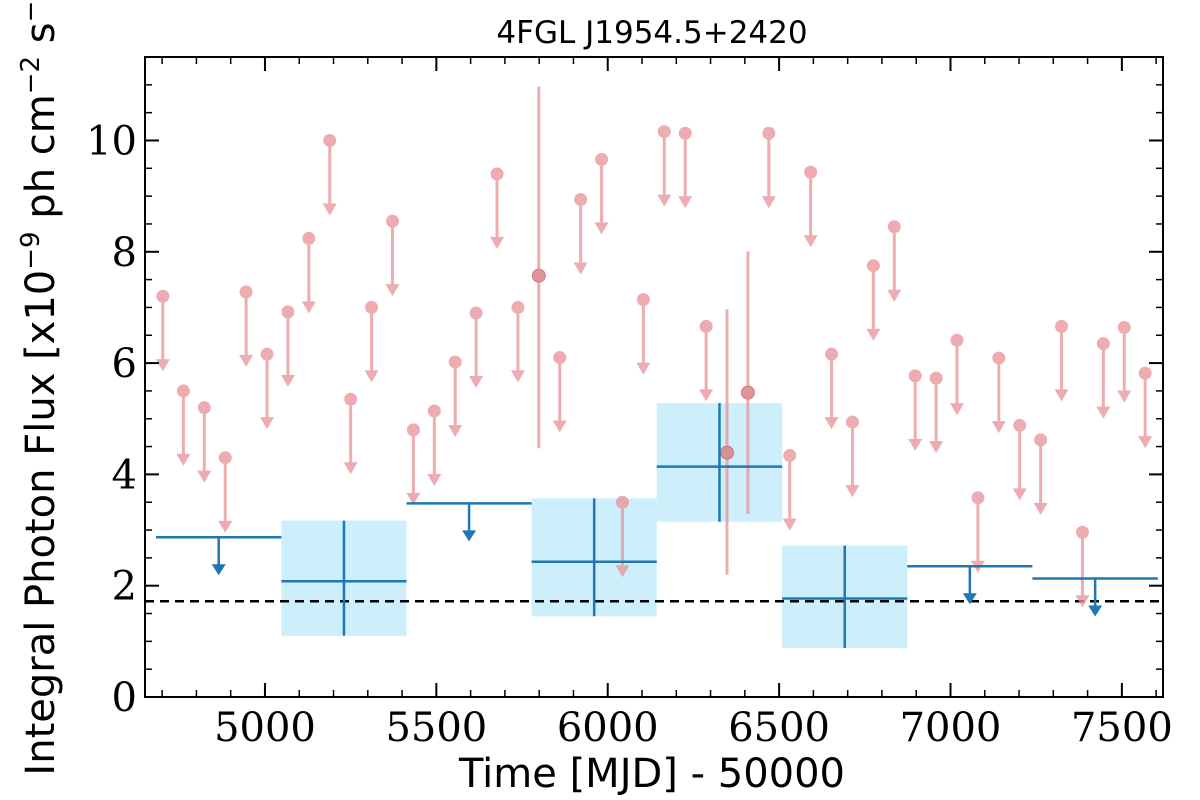  What do you see at coordinates (651, 33) in the screenshot?
I see `chart-title: 4FGL J1954.5+2420` at bounding box center [651, 33].